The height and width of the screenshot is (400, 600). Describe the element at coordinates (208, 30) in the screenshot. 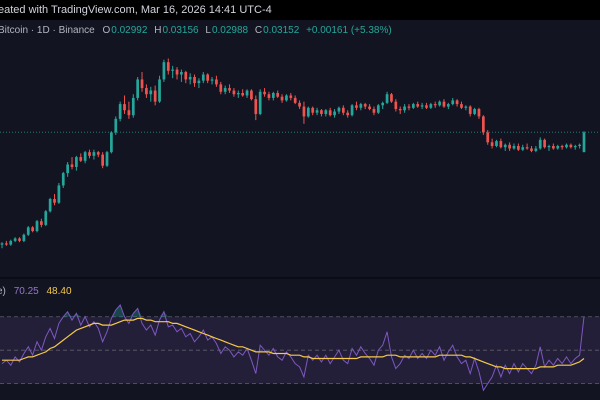

I see `low-key: L` at that location.